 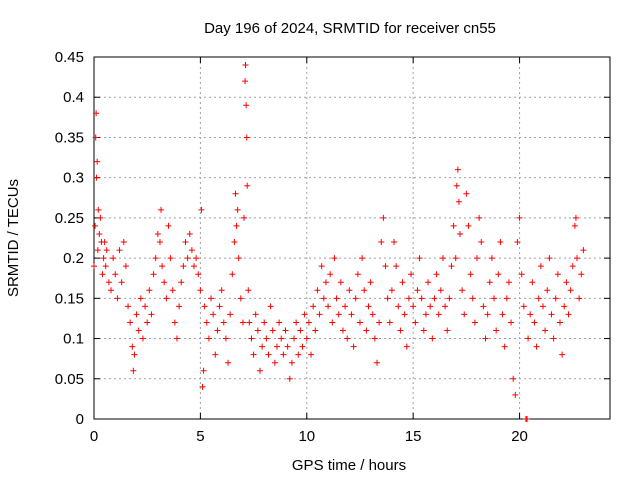 I want to click on y-tick-label: 0.3, so click(x=73, y=178).